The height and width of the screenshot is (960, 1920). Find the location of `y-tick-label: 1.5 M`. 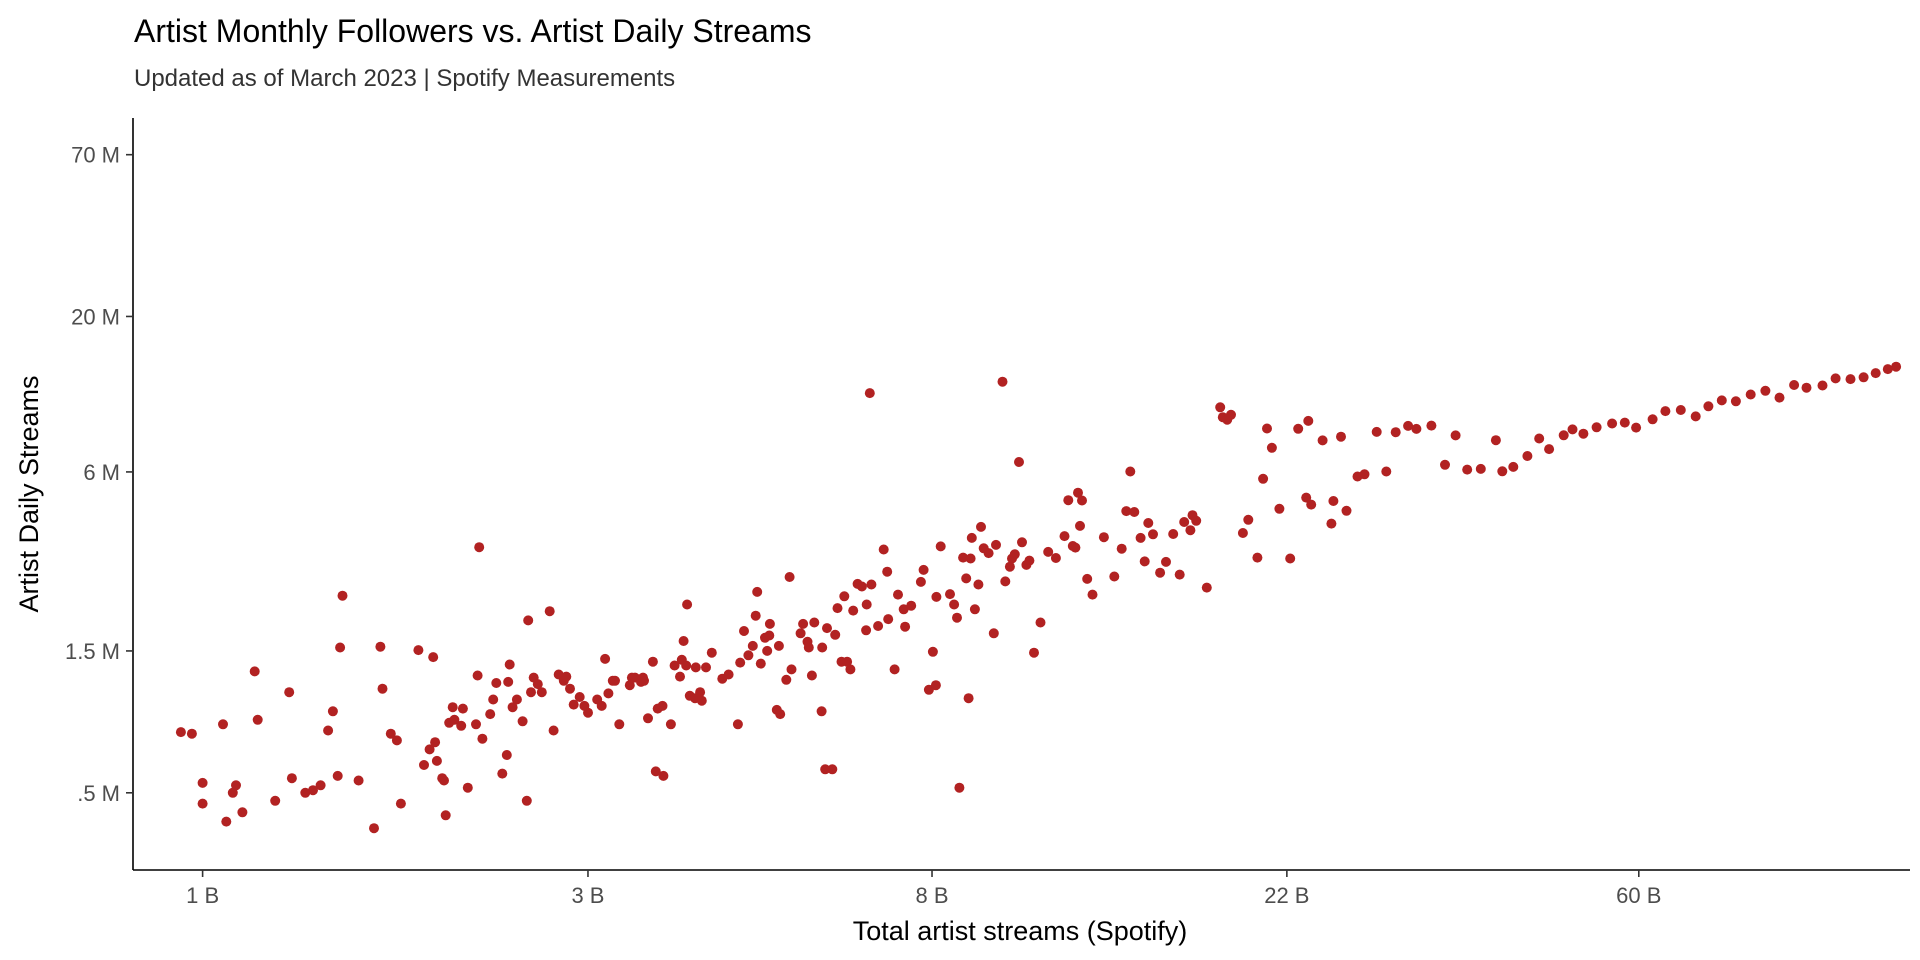

y-tick-label: 1.5 M is located at coordinates (92, 651).